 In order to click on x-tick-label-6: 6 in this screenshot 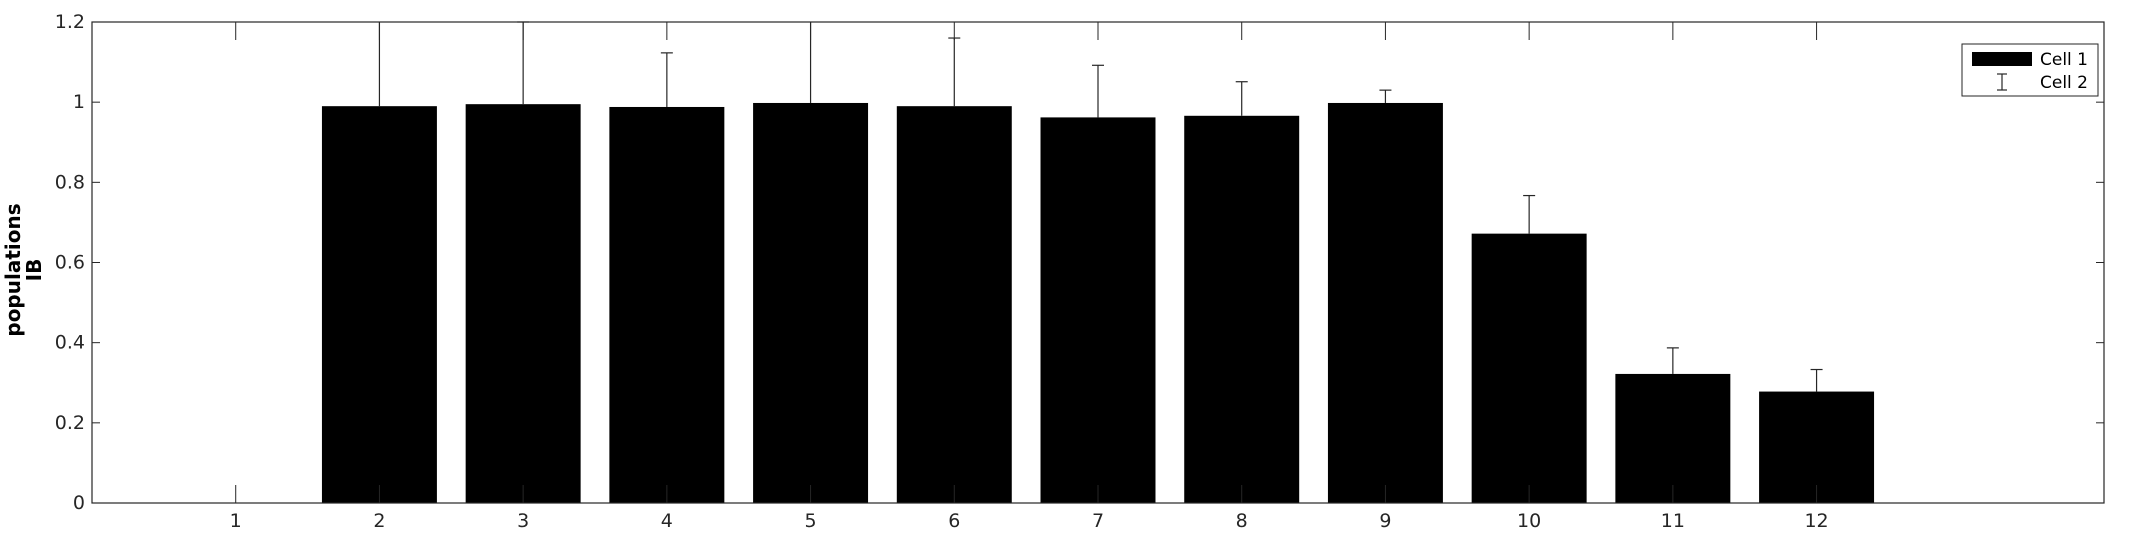, I will do `click(954, 521)`.